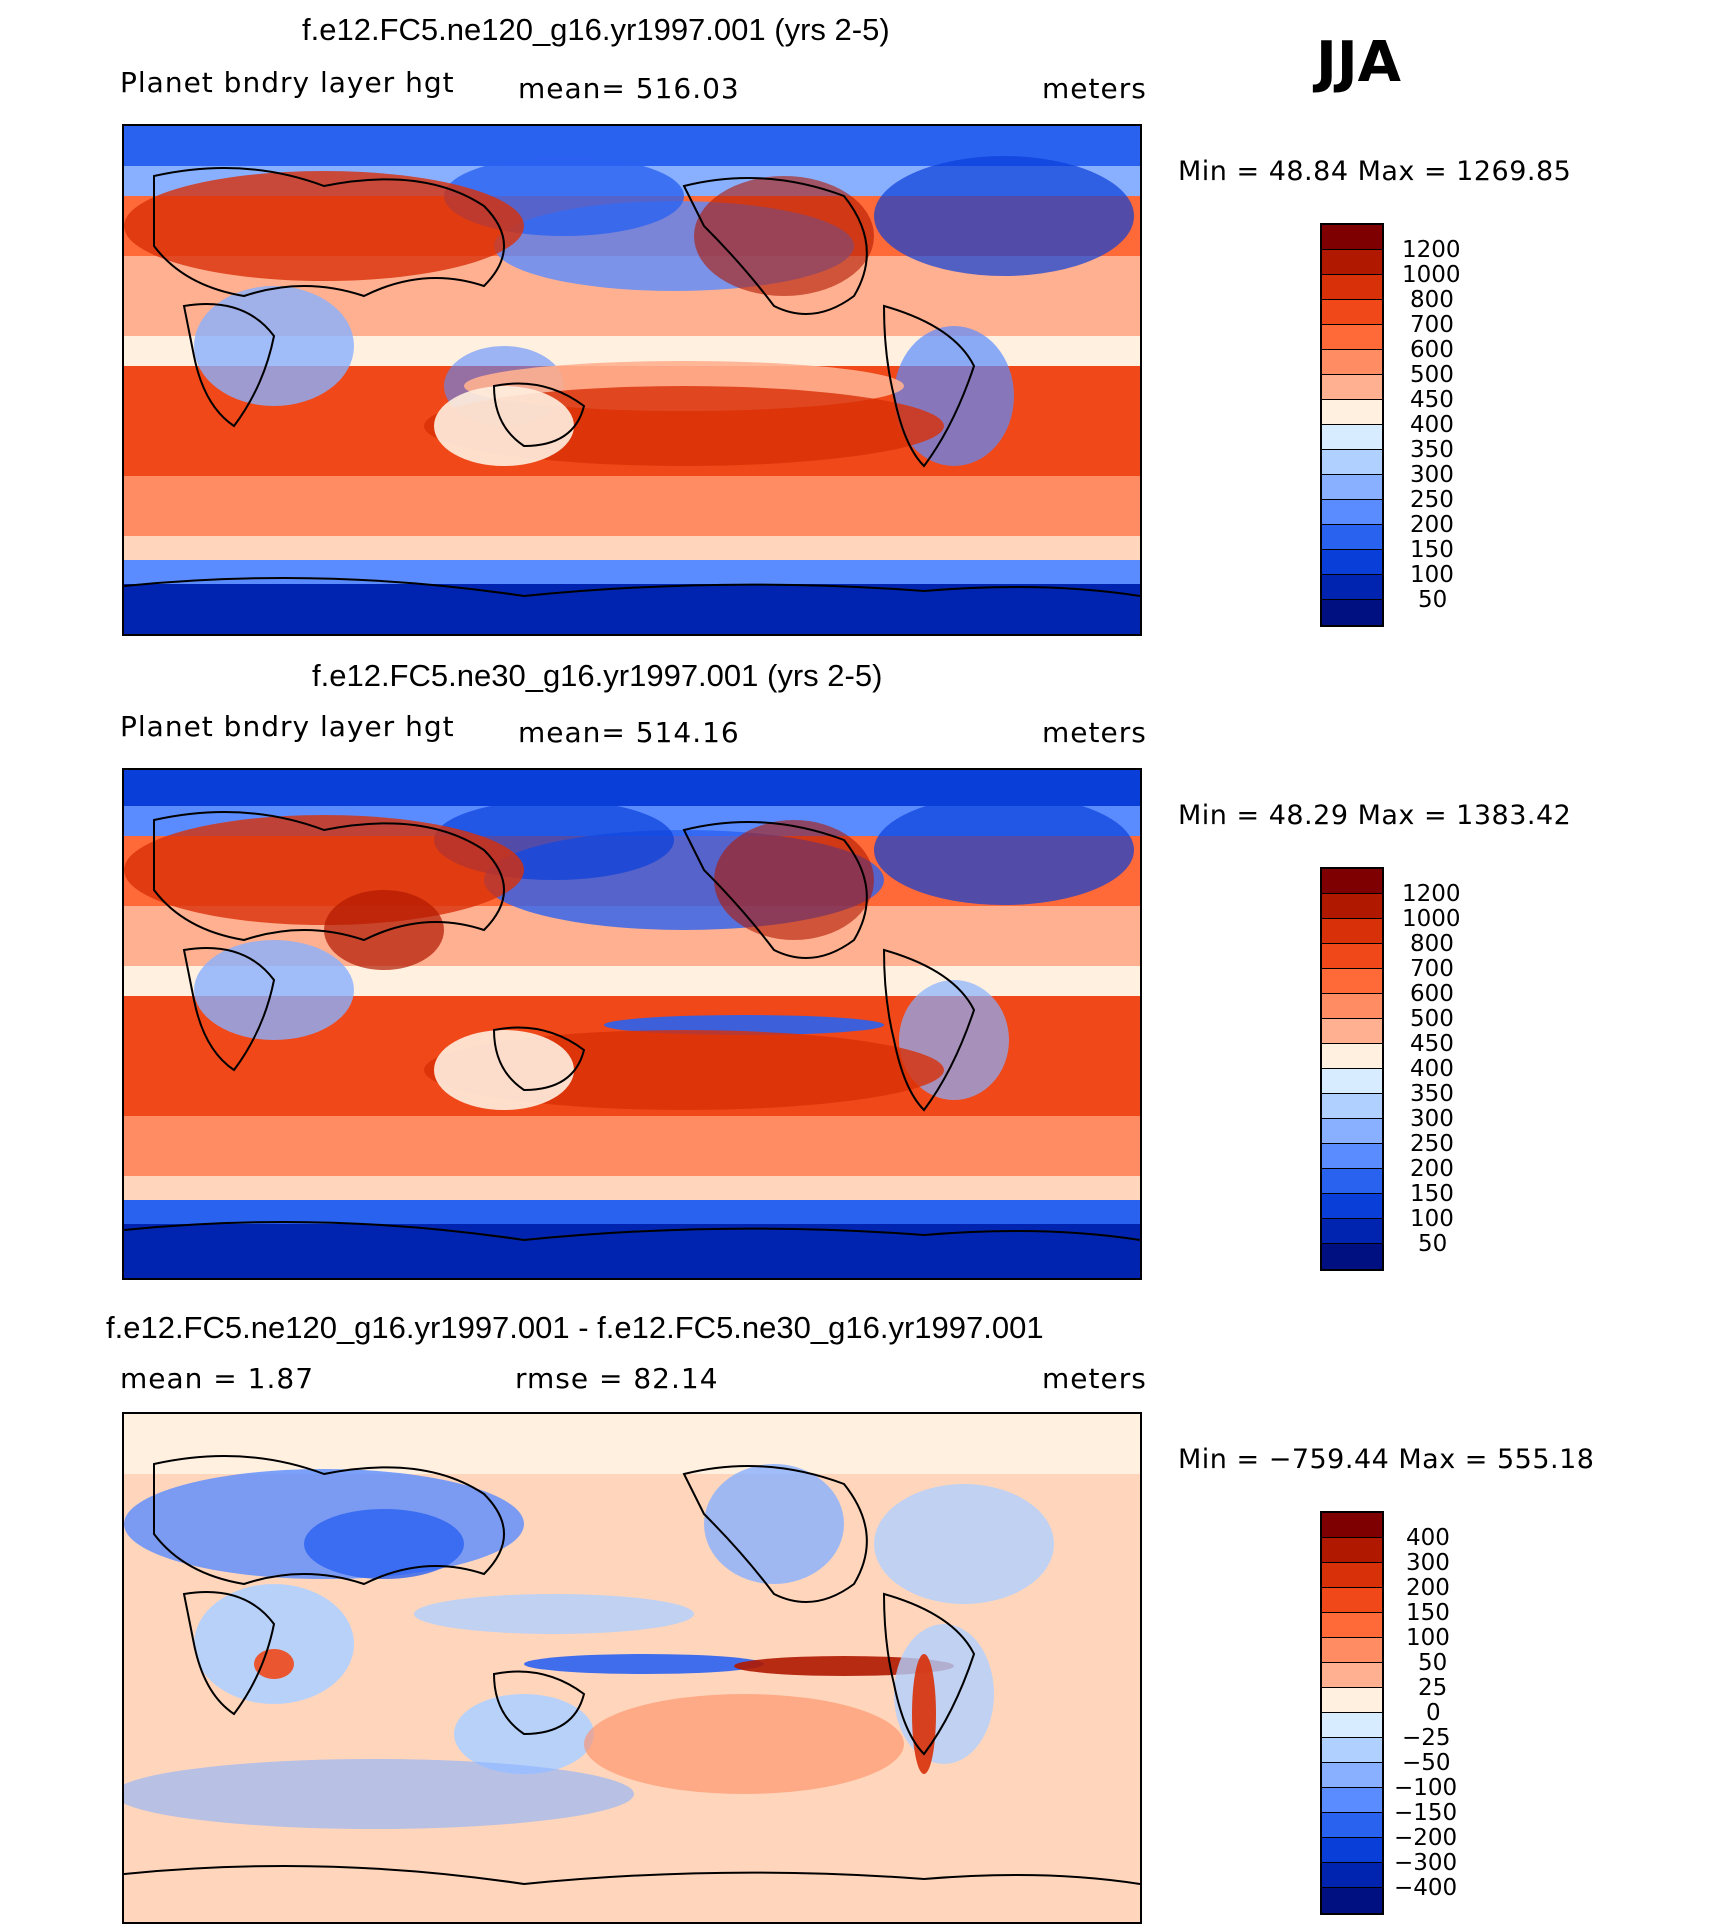 Image resolution: width=1710 pixels, height=1924 pixels. I want to click on panel1-units-label: meters, so click(1094, 88).